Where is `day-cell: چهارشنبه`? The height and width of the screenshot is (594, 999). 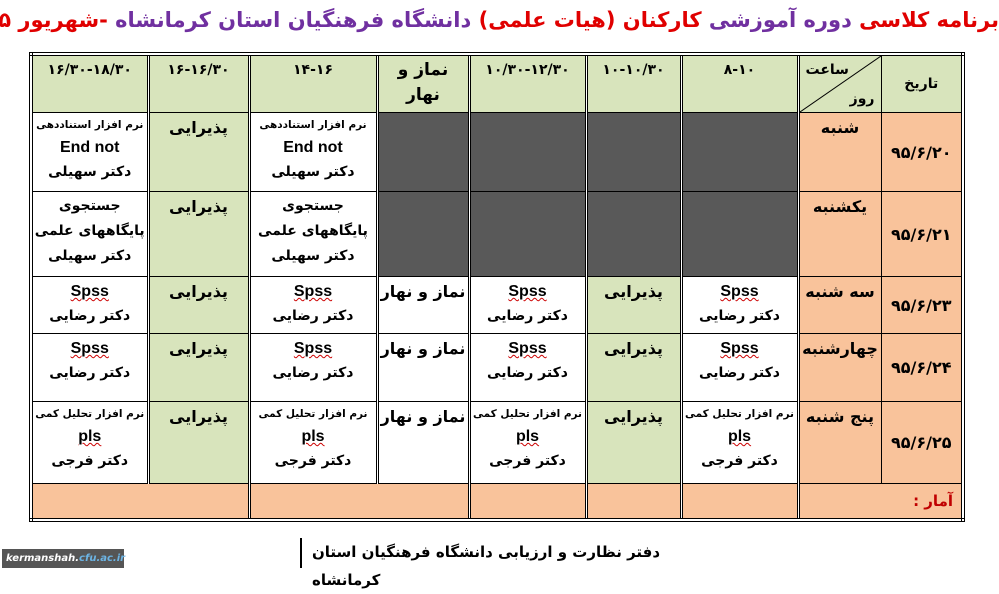 day-cell: چهارشنبه is located at coordinates (839, 367).